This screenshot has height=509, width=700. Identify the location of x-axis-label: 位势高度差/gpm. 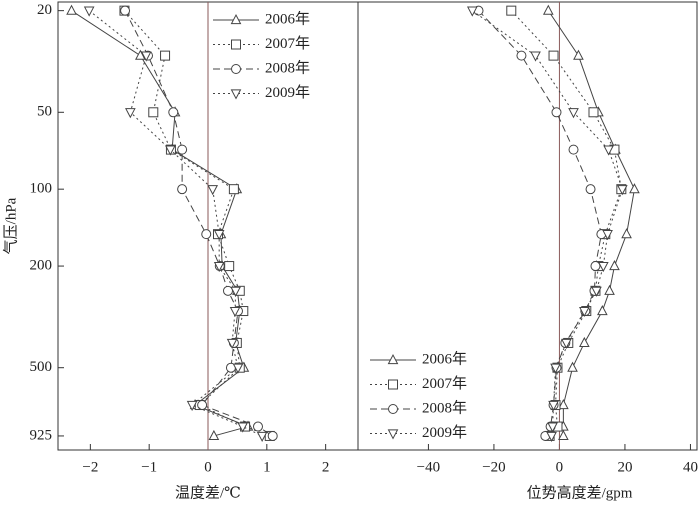
(580, 492).